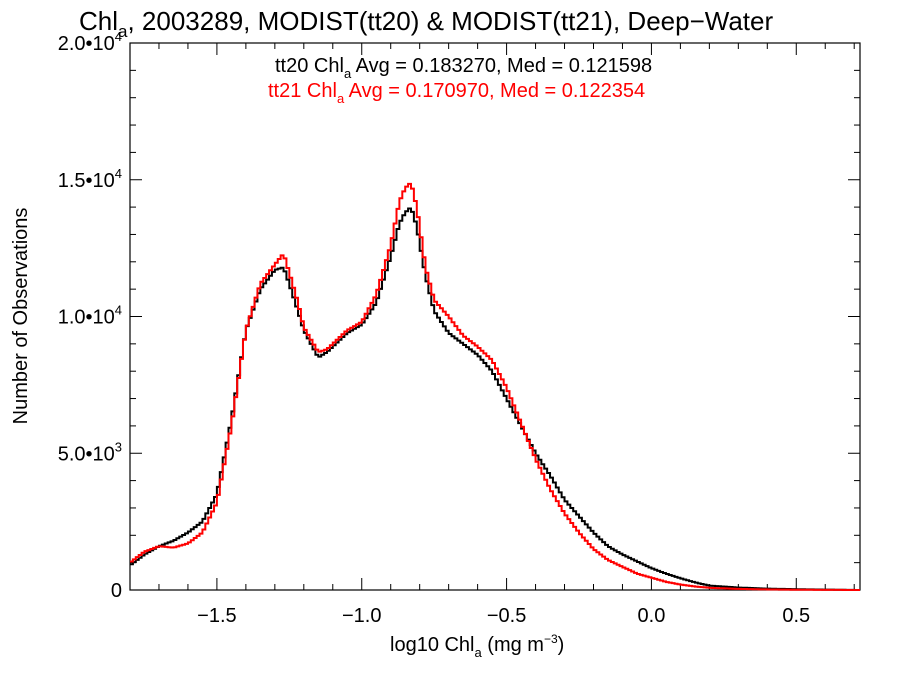  What do you see at coordinates (86, 44) in the screenshot?
I see `y-tick-mantissa: 2.0•10` at bounding box center [86, 44].